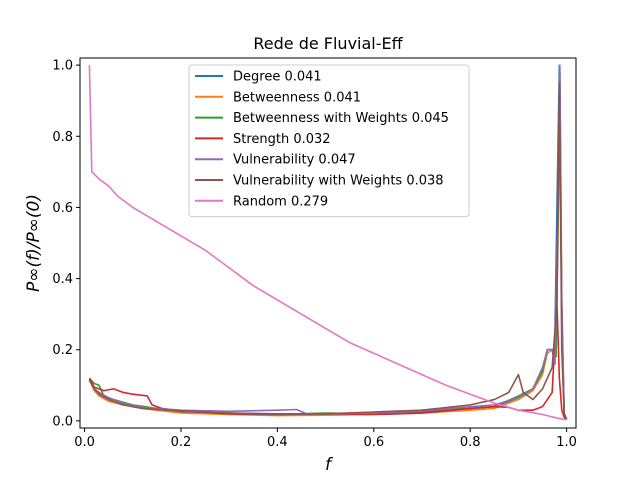 The image size is (640, 480). What do you see at coordinates (373, 442) in the screenshot?
I see `x-tick-label: 0.6` at bounding box center [373, 442].